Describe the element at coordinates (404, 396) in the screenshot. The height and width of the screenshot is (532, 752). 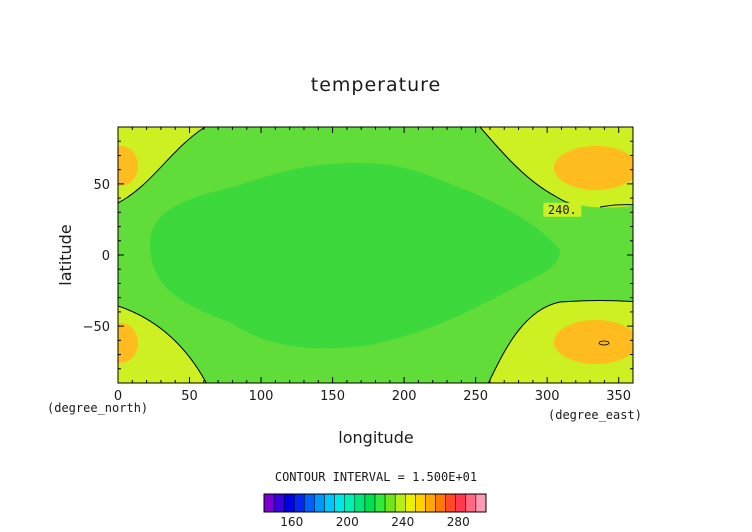
I see `x-tick-label: 200` at that location.